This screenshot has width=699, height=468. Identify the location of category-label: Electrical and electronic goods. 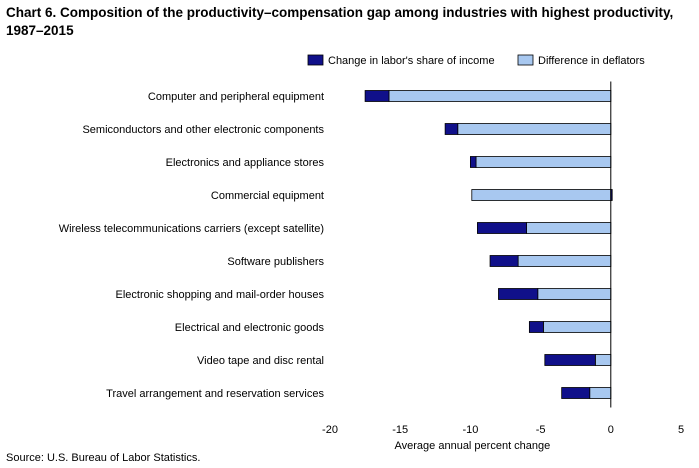
(250, 328).